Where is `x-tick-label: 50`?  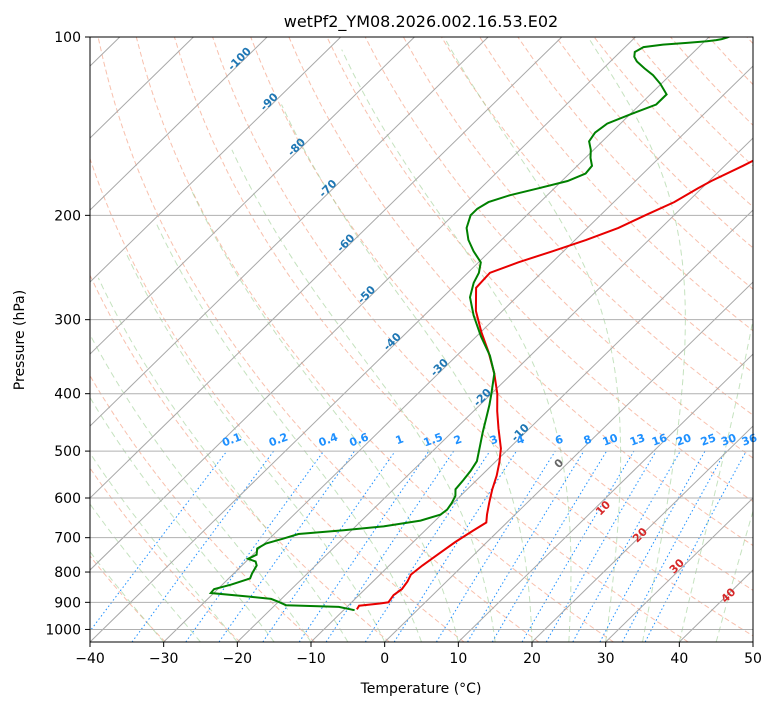 x-tick-label: 50 is located at coordinates (753, 659).